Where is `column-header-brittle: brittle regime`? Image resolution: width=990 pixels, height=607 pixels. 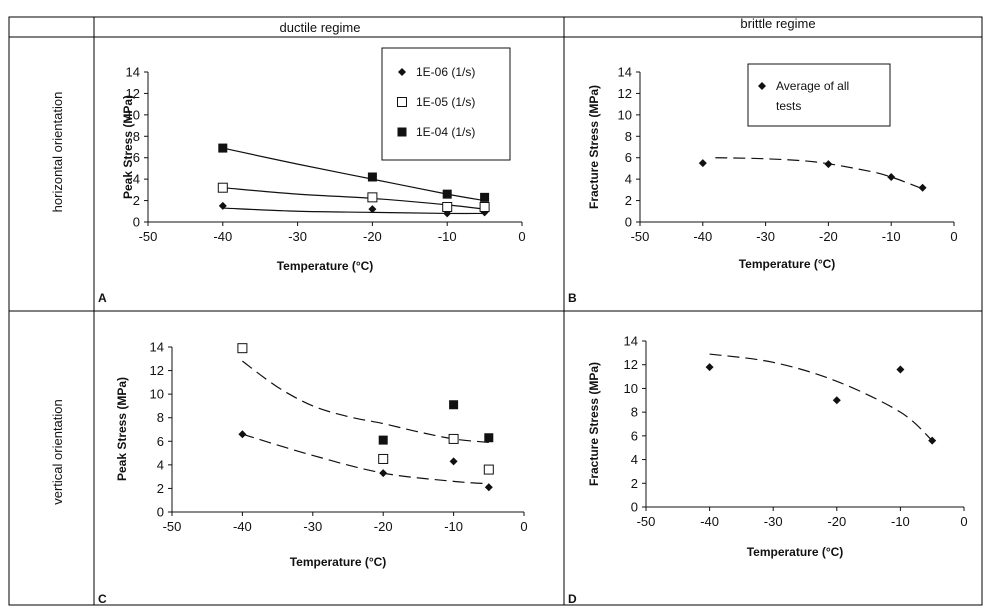
column-header-brittle: brittle regime is located at coordinates (777, 23).